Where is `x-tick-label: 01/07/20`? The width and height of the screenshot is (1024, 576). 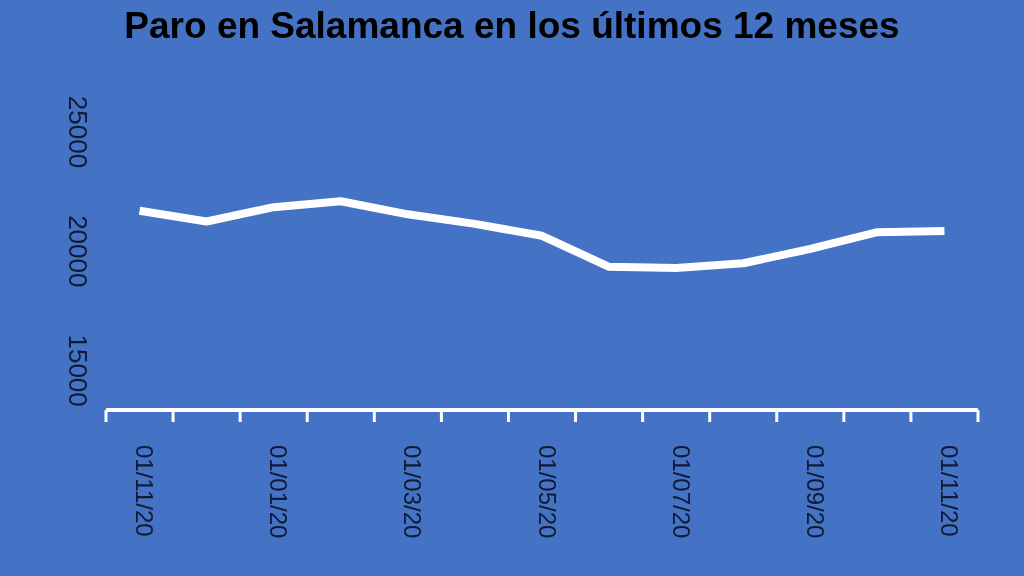
x-tick-label: 01/07/20 is located at coordinates (681, 492).